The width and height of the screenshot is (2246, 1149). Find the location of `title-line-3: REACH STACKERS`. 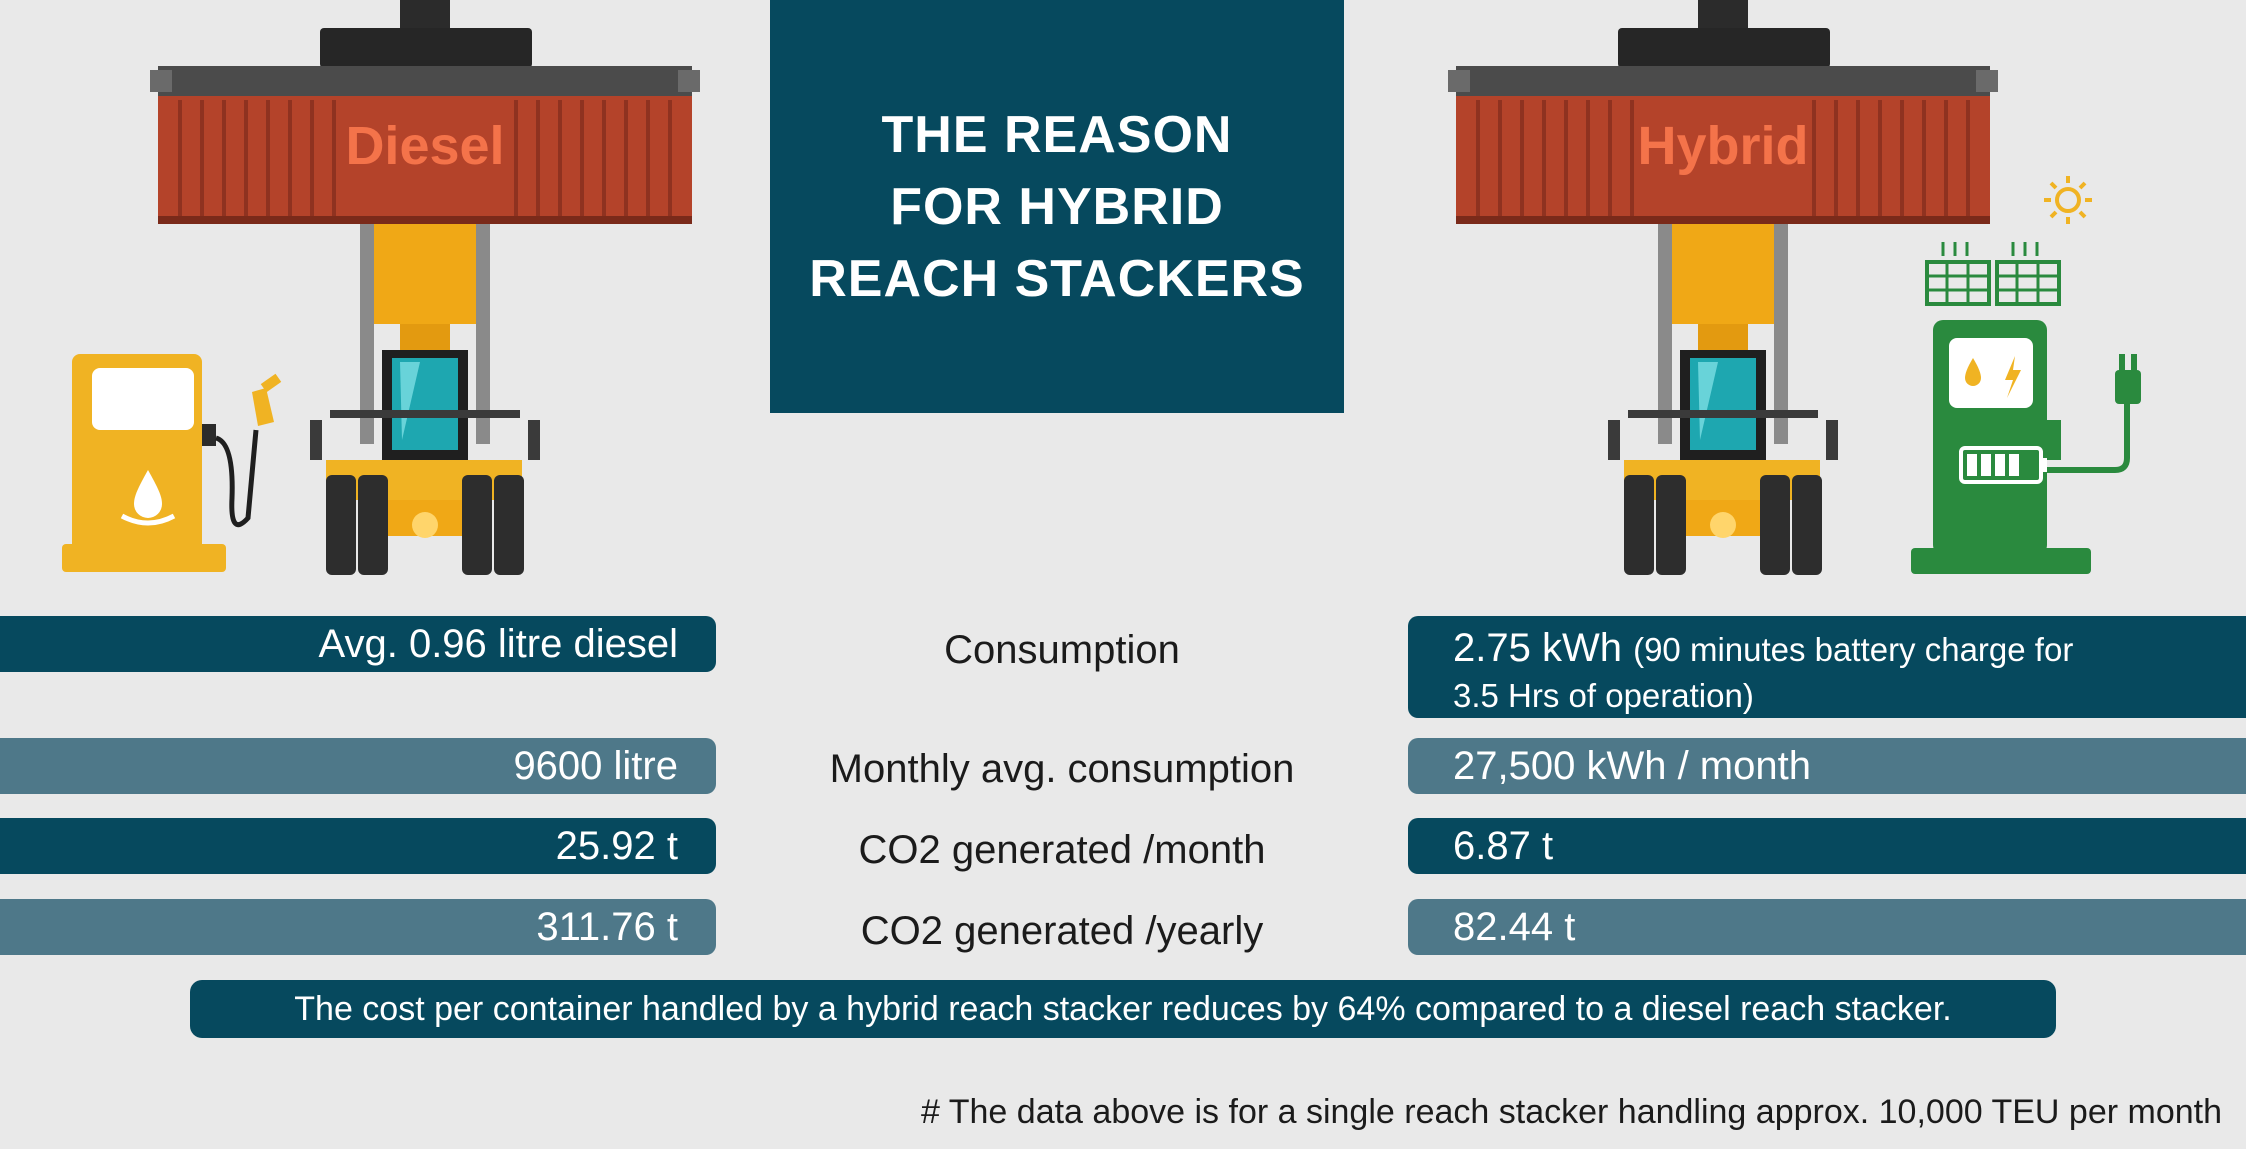

title-line-3: REACH STACKERS is located at coordinates (1057, 278).